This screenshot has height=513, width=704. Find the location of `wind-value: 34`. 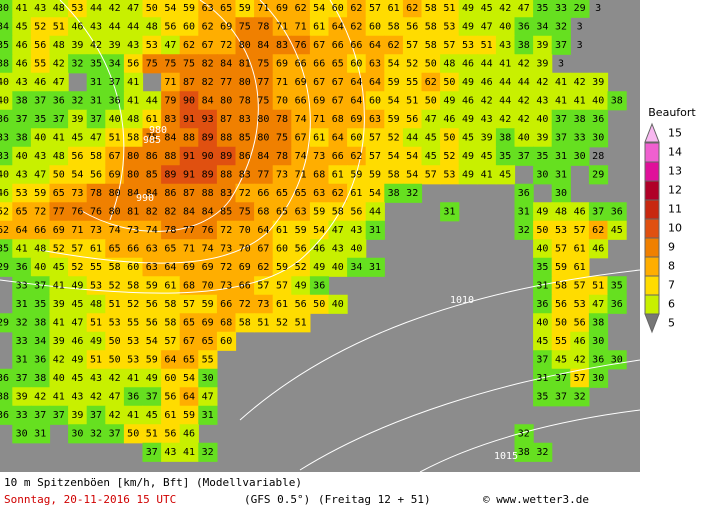

wind-value: 34 is located at coordinates (115, 64).